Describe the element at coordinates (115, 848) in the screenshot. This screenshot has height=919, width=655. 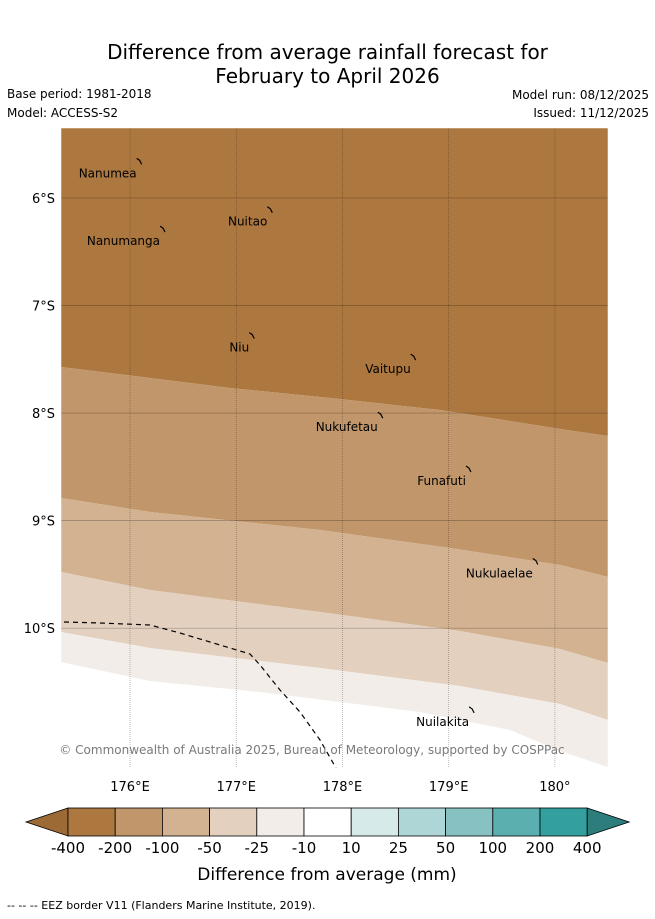
I see `colorbar-tick-label: -200` at that location.